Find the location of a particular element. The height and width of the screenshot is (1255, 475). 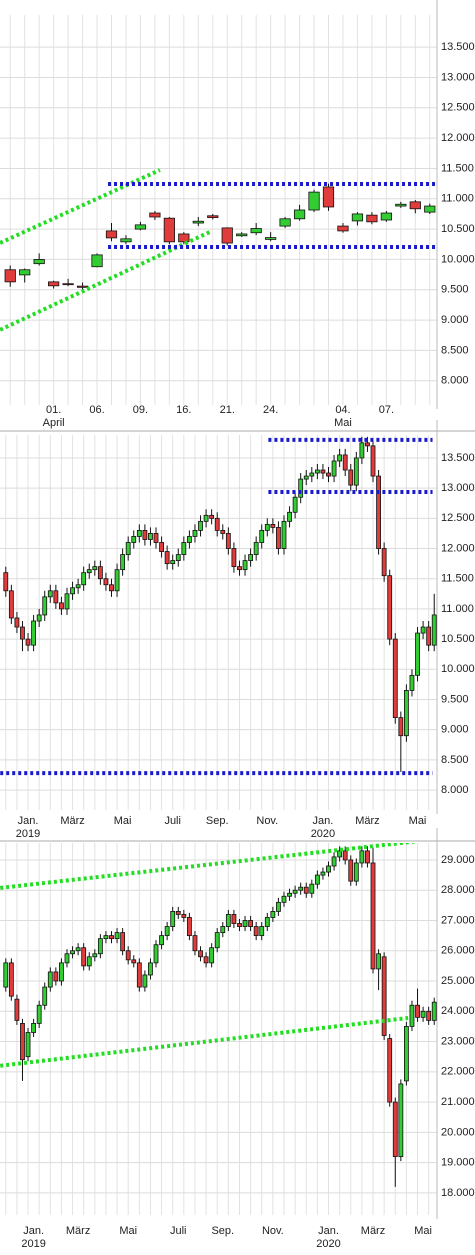

x-tick-label: 21. is located at coordinates (227, 410).